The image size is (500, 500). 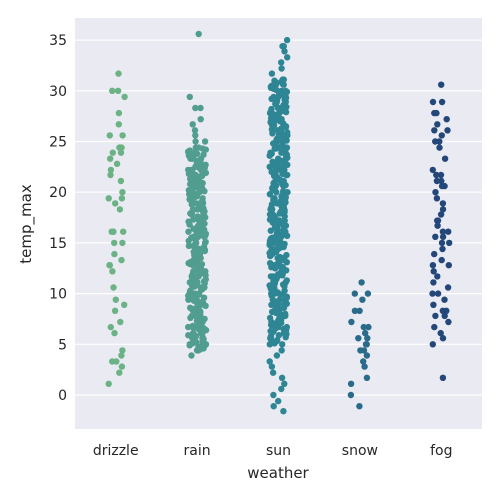 I want to click on y-tick-label: 10, so click(x=58, y=295).